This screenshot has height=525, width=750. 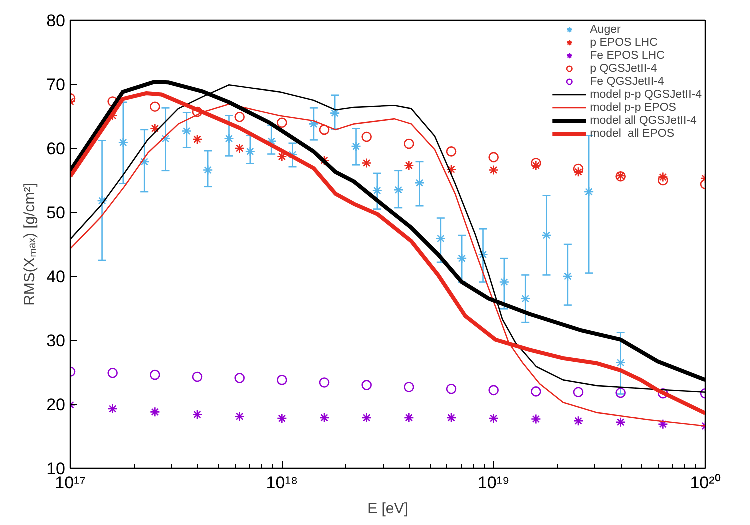 I want to click on y-axis-title: RMS(Xₘₐₓ) [g/cm²], so click(x=30, y=244).